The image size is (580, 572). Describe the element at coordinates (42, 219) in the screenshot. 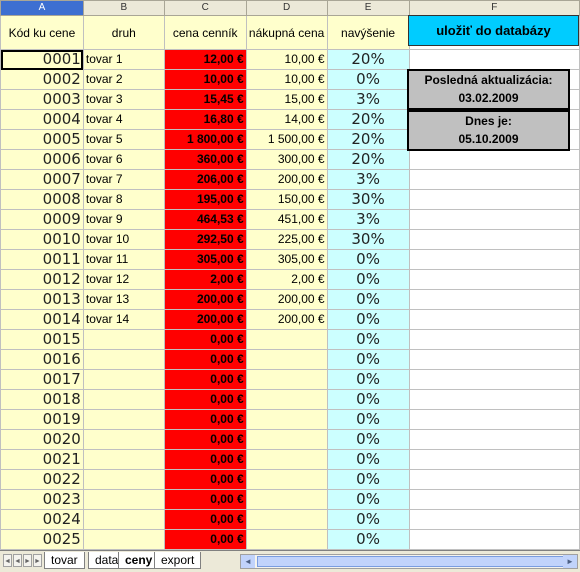

I see `cell-kod: 0009` at that location.